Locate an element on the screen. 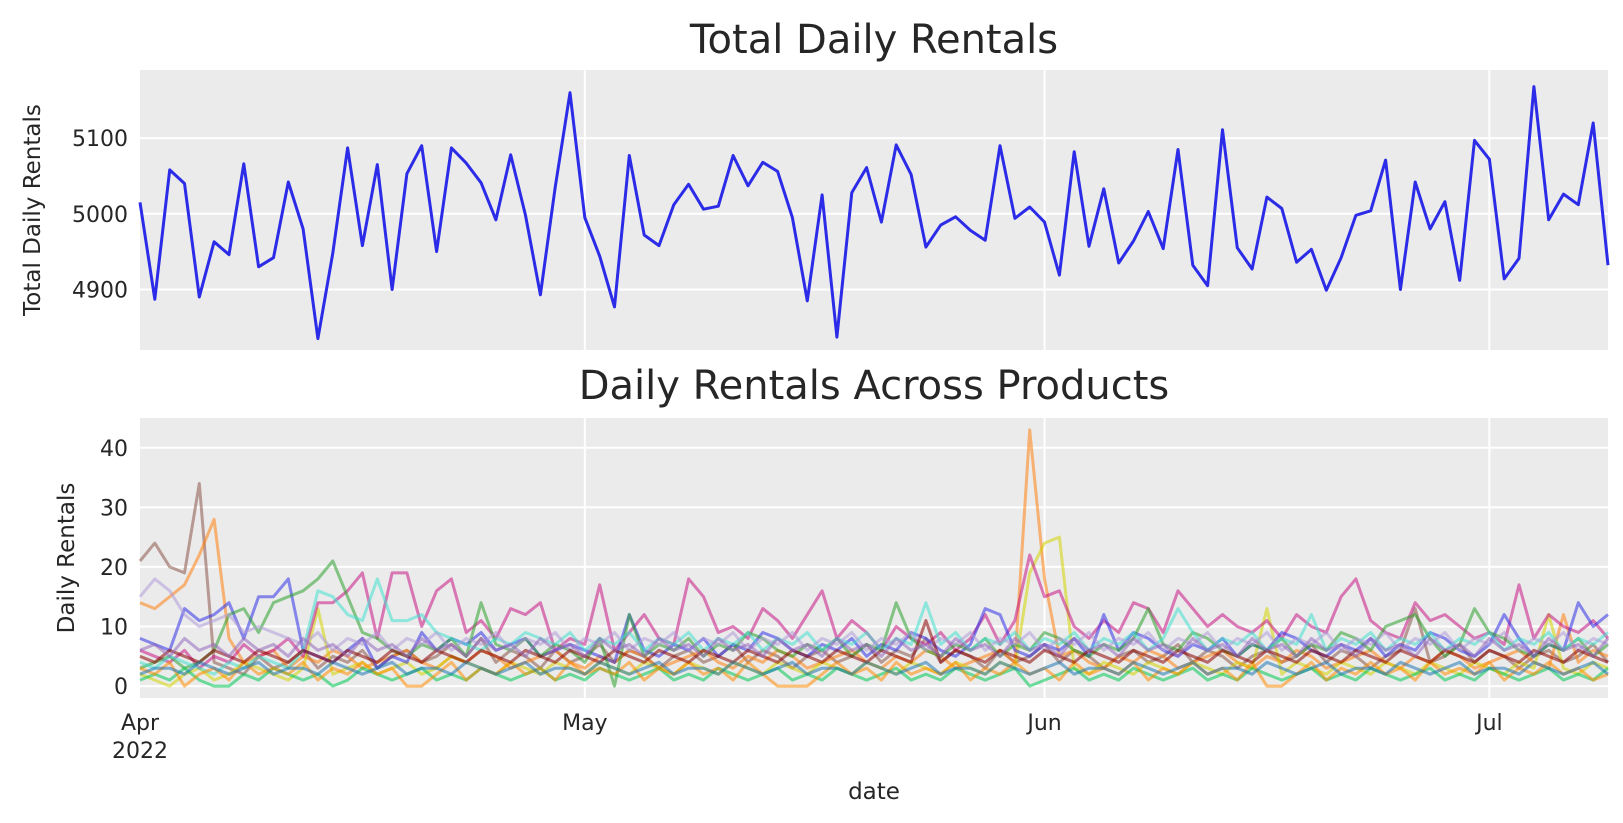 The width and height of the screenshot is (1623, 823). y-tick-label: 5100 is located at coordinates (100, 139).